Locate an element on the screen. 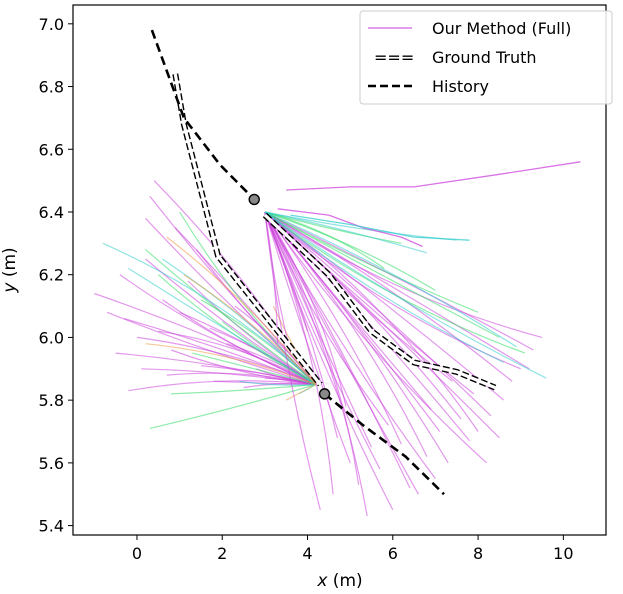 This screenshot has width=623, height=594. y-tick-label: 5.4 is located at coordinates (51, 526).